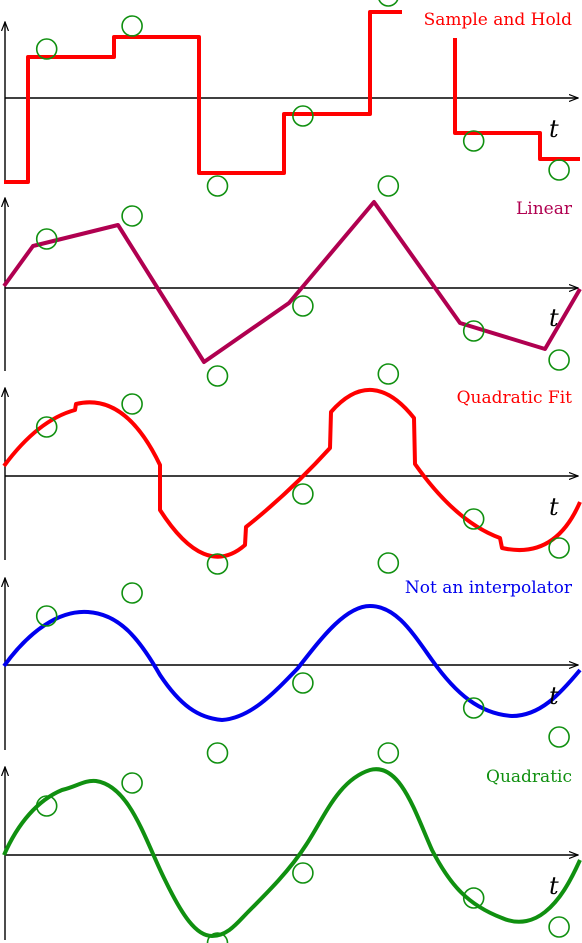  What do you see at coordinates (529, 777) in the screenshot?
I see `panel-label: Quadratic` at bounding box center [529, 777].